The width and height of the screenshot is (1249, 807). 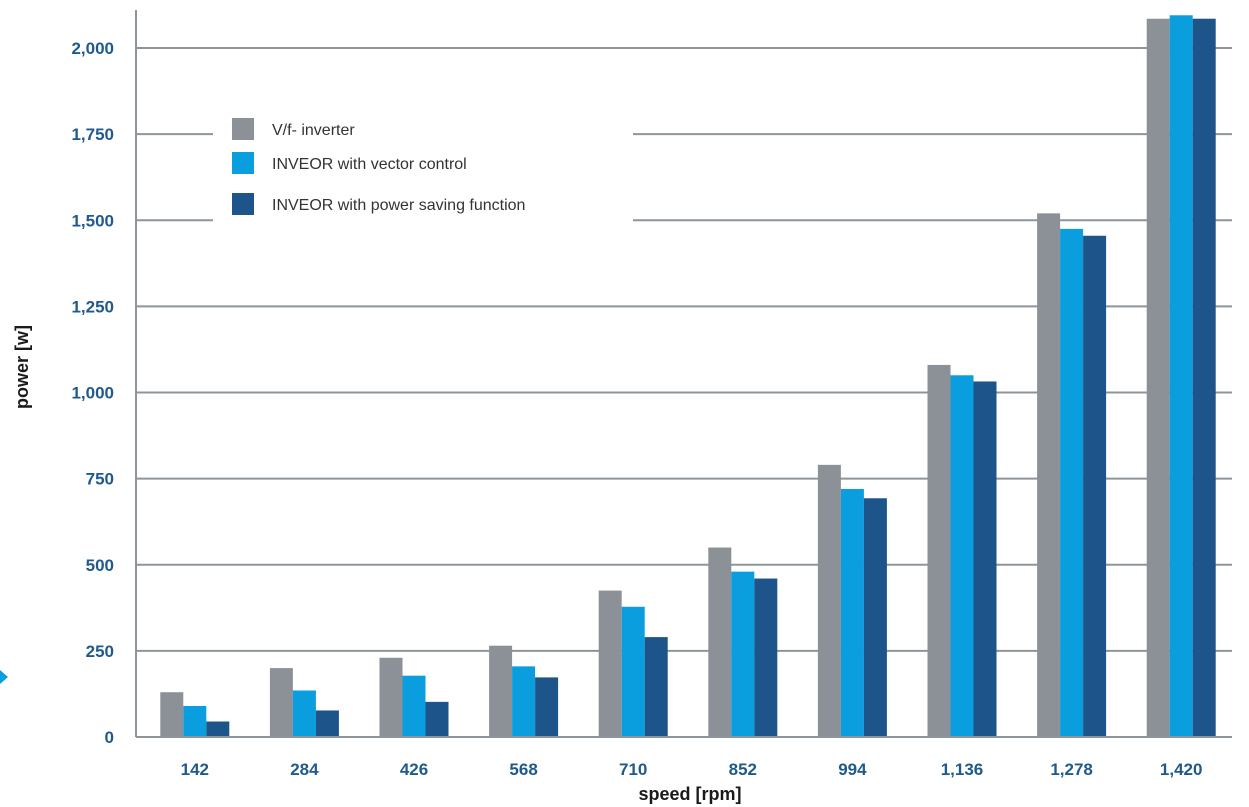 What do you see at coordinates (692, 769) in the screenshot?
I see `x-tick-labels: 142 284 426 568 710 852 994 1,136 1,278 1,420` at bounding box center [692, 769].